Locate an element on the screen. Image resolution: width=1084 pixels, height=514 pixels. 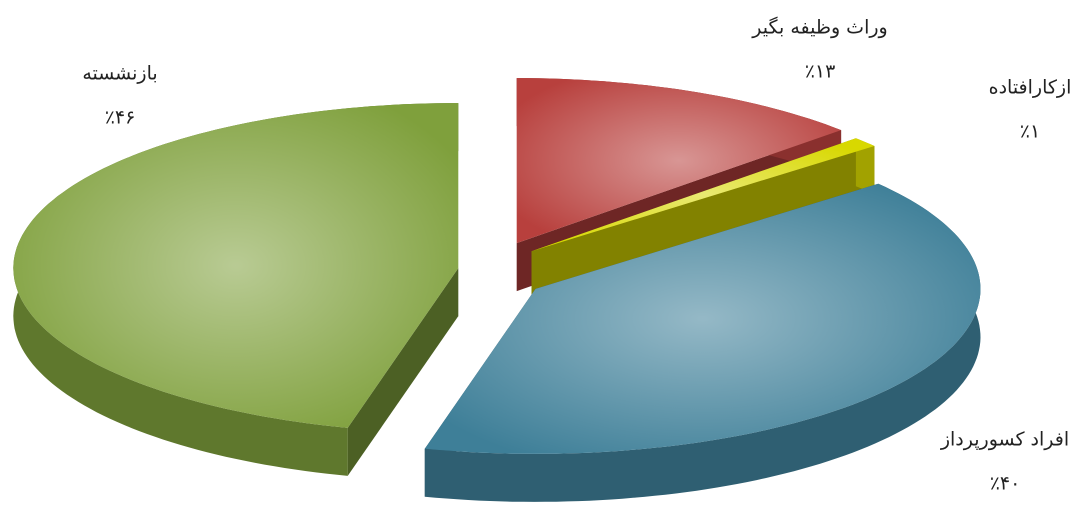
slice-label: وراث وظیفه بگیر is located at coordinates (819, 27).